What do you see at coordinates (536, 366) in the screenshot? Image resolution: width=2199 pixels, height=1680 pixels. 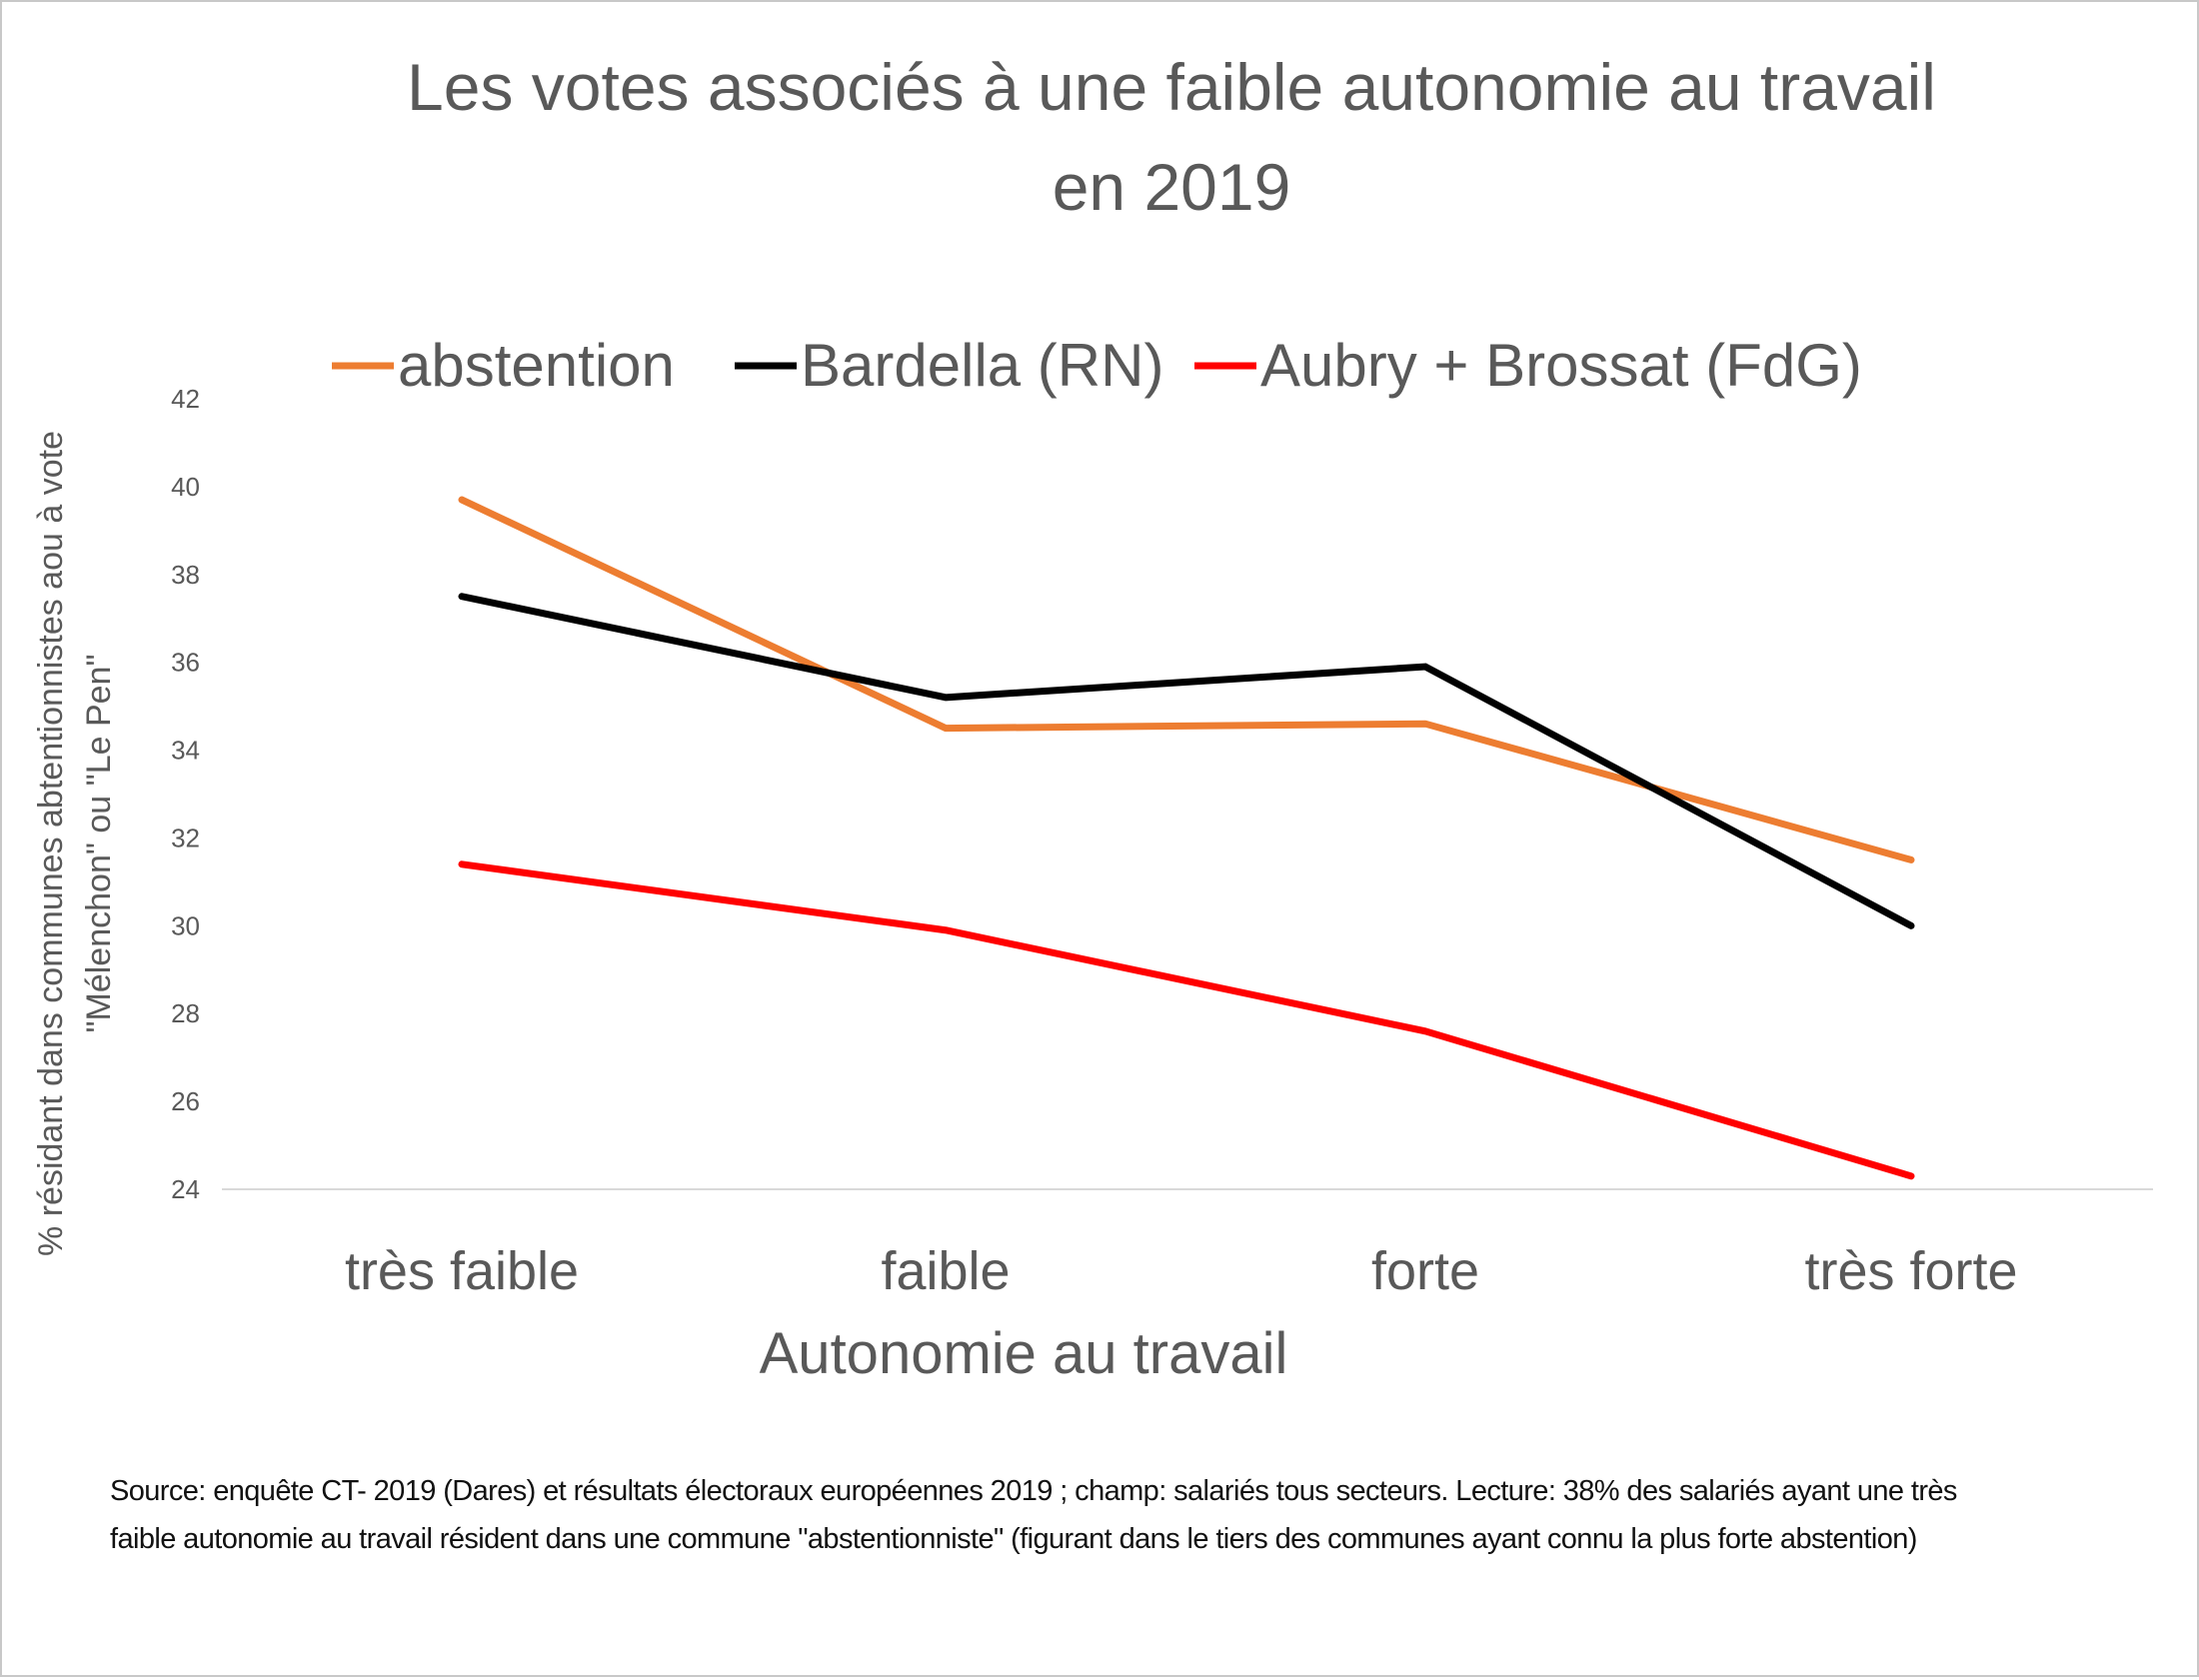 I see `legend-label-abstention: abstention` at bounding box center [536, 366].